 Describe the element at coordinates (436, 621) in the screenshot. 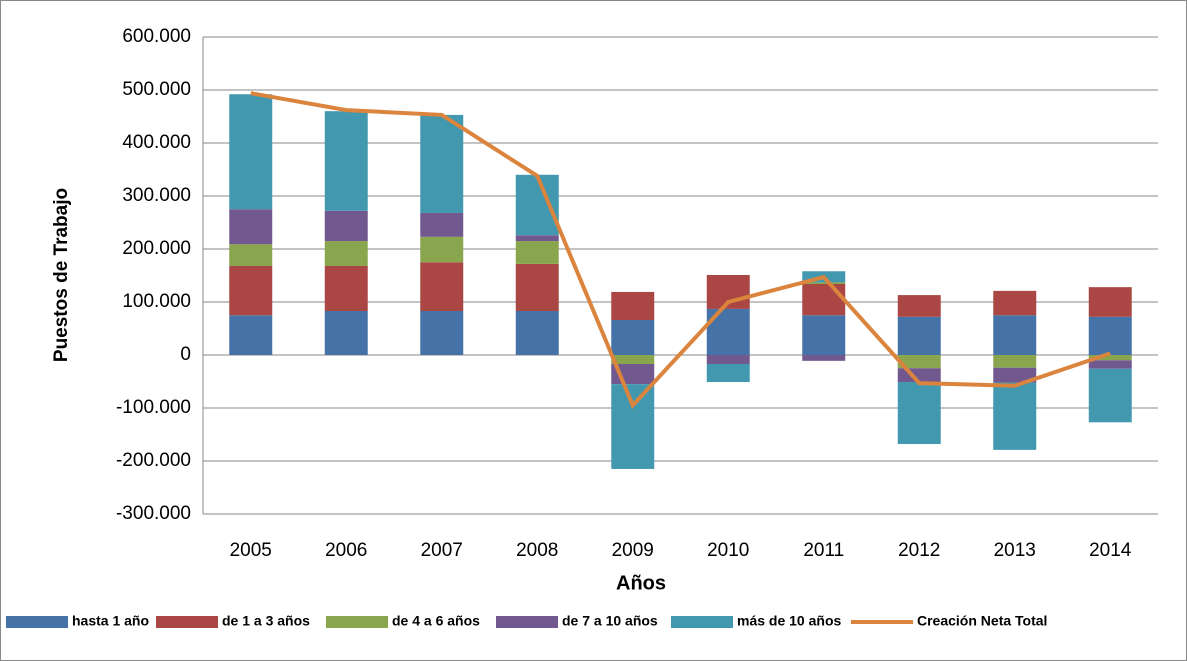

I see `legend-label: de 4 a 6 años` at that location.